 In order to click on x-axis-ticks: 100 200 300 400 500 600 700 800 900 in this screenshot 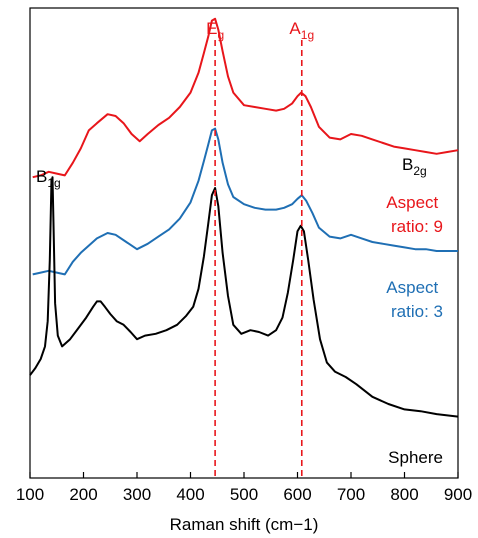, I will do `click(244, 488)`.